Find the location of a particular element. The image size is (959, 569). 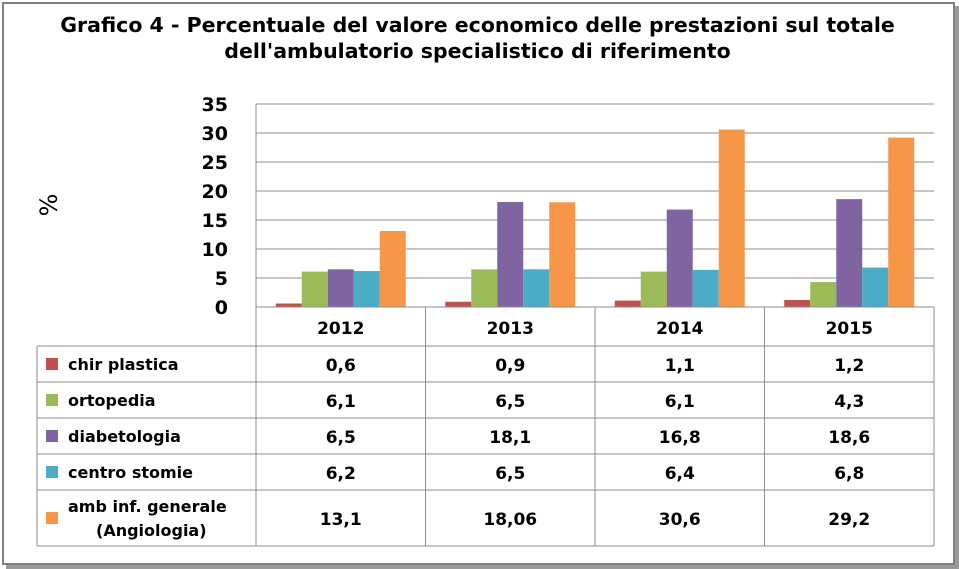

data-label-1-2014: 6,1 is located at coordinates (680, 402).